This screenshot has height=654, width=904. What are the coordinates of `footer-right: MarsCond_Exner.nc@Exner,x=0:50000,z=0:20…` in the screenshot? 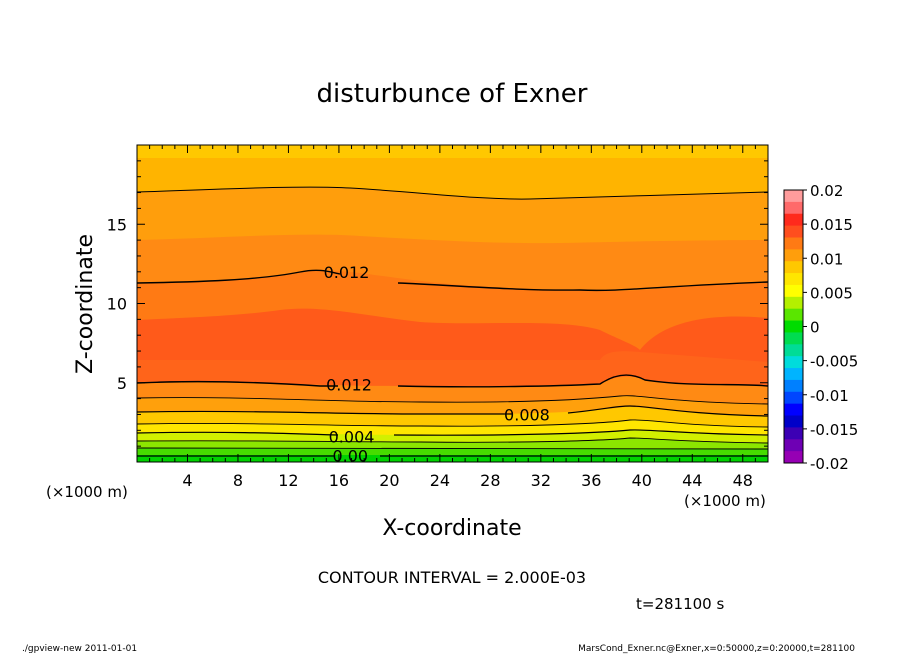 It's located at (716, 649).